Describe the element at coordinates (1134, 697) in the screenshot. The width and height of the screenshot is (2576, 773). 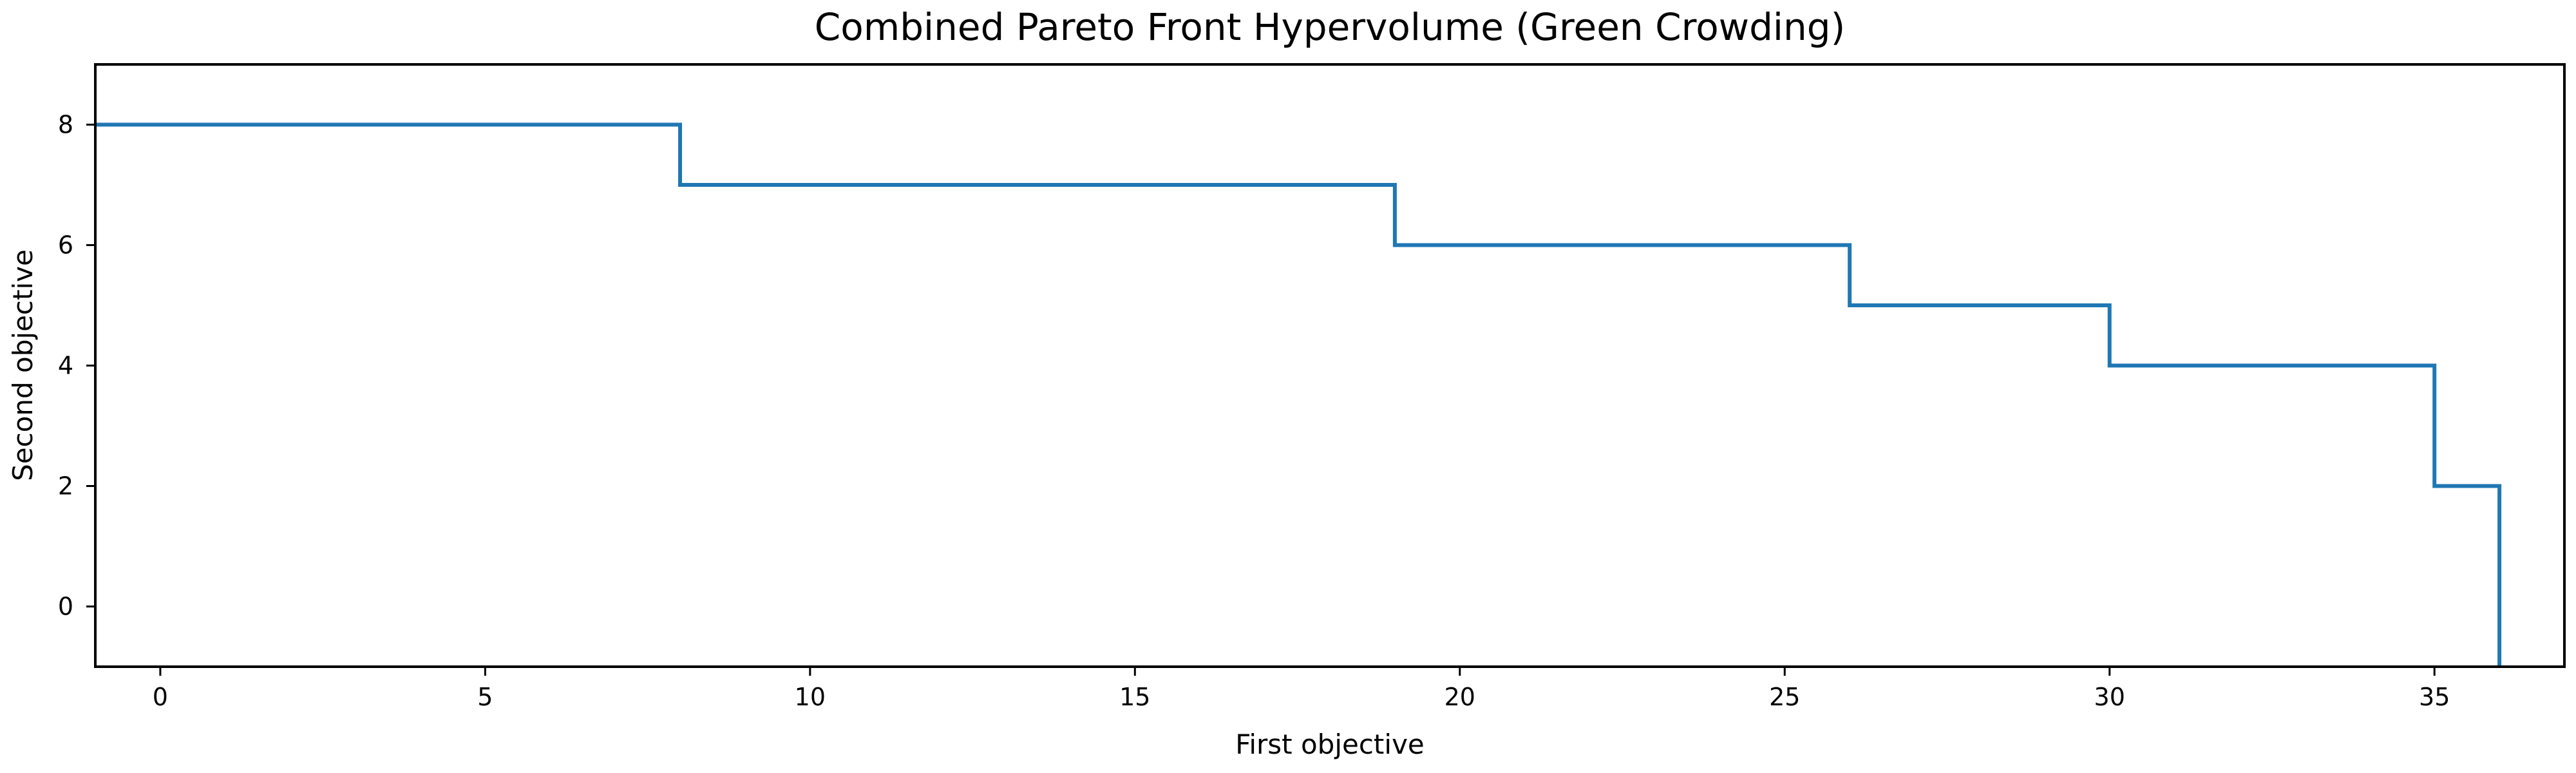
I see `x-tick-label: 15` at that location.